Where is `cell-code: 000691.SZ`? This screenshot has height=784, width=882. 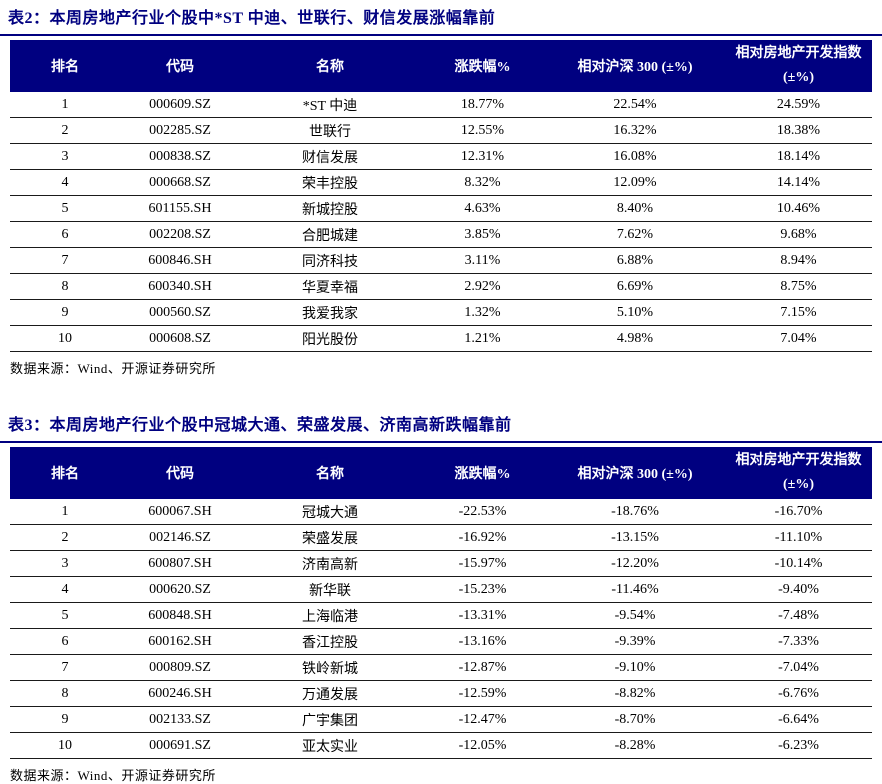 cell-code: 000691.SZ is located at coordinates (180, 745).